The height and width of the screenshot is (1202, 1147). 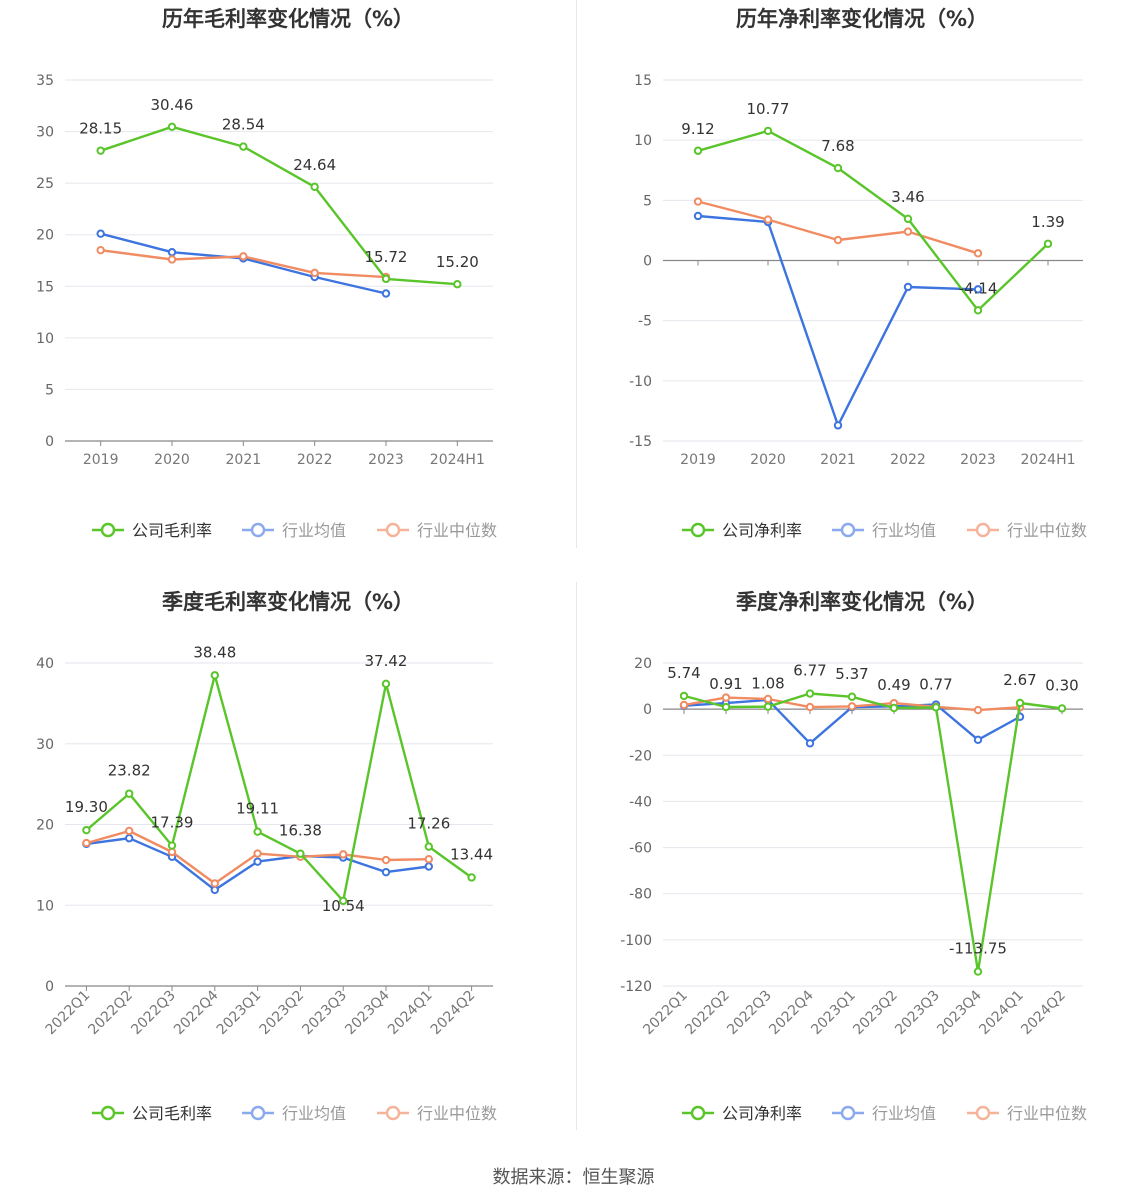 I want to click on data-label: 10.54, so click(x=343, y=906).